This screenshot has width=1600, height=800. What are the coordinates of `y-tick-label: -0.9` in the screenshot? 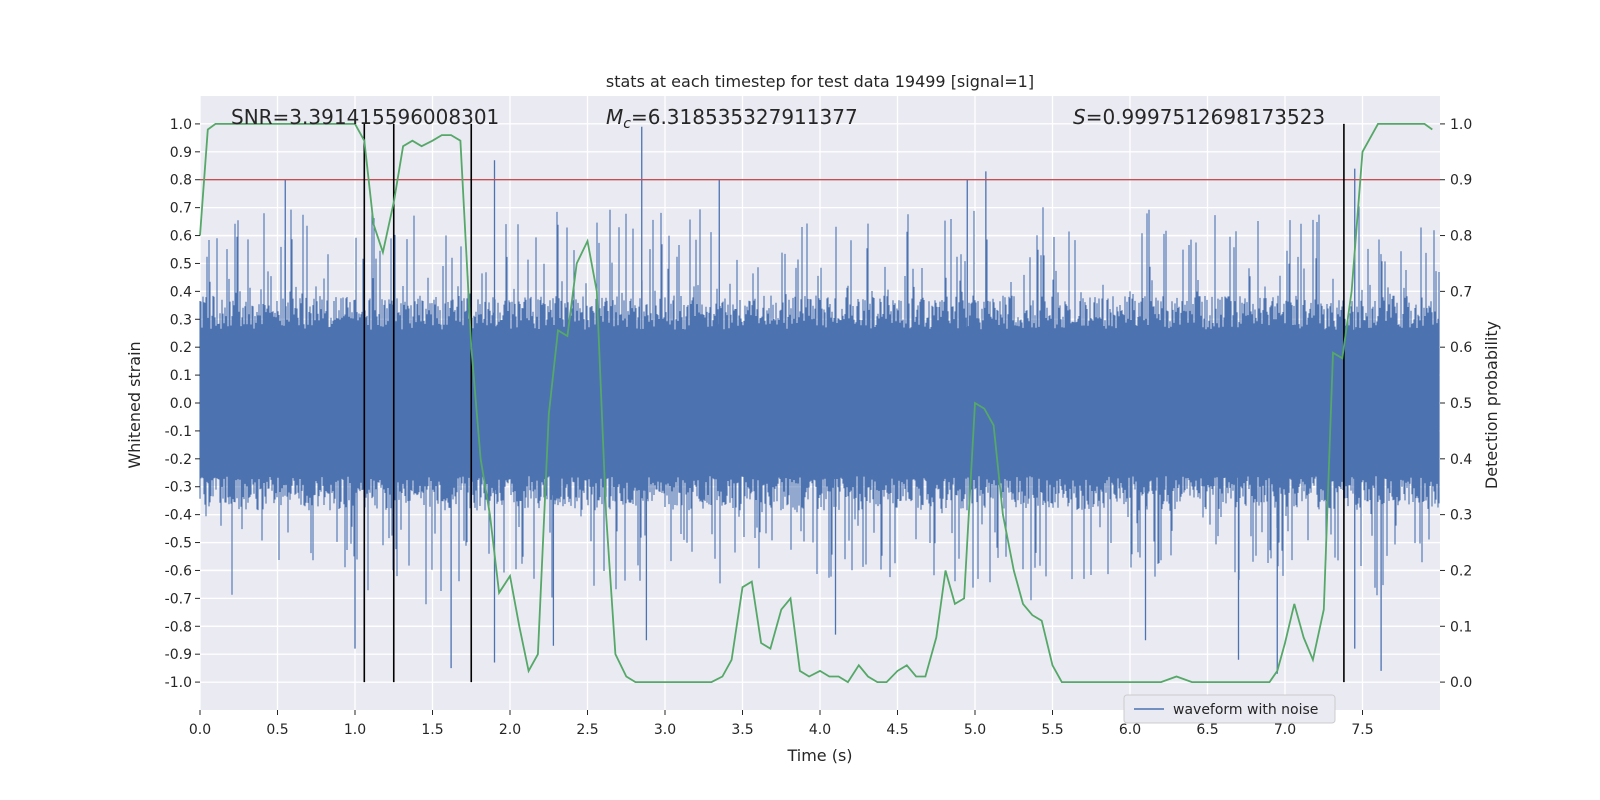 It's located at (178, 655).